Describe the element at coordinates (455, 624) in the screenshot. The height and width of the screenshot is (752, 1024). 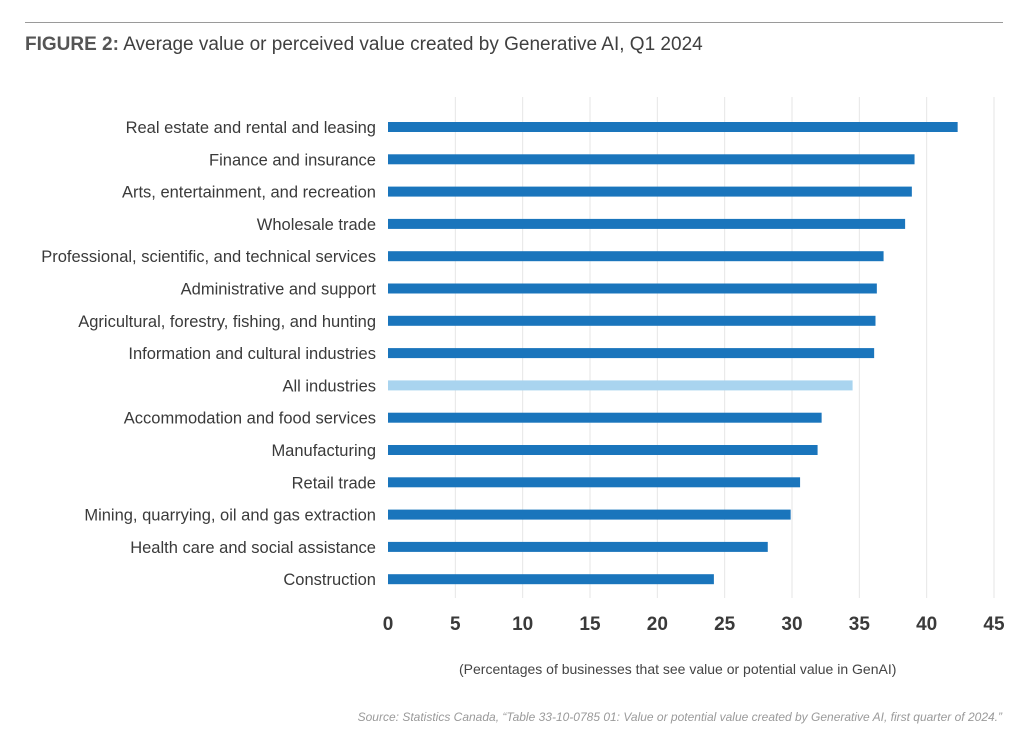
I see `x-tick-label: 5` at that location.